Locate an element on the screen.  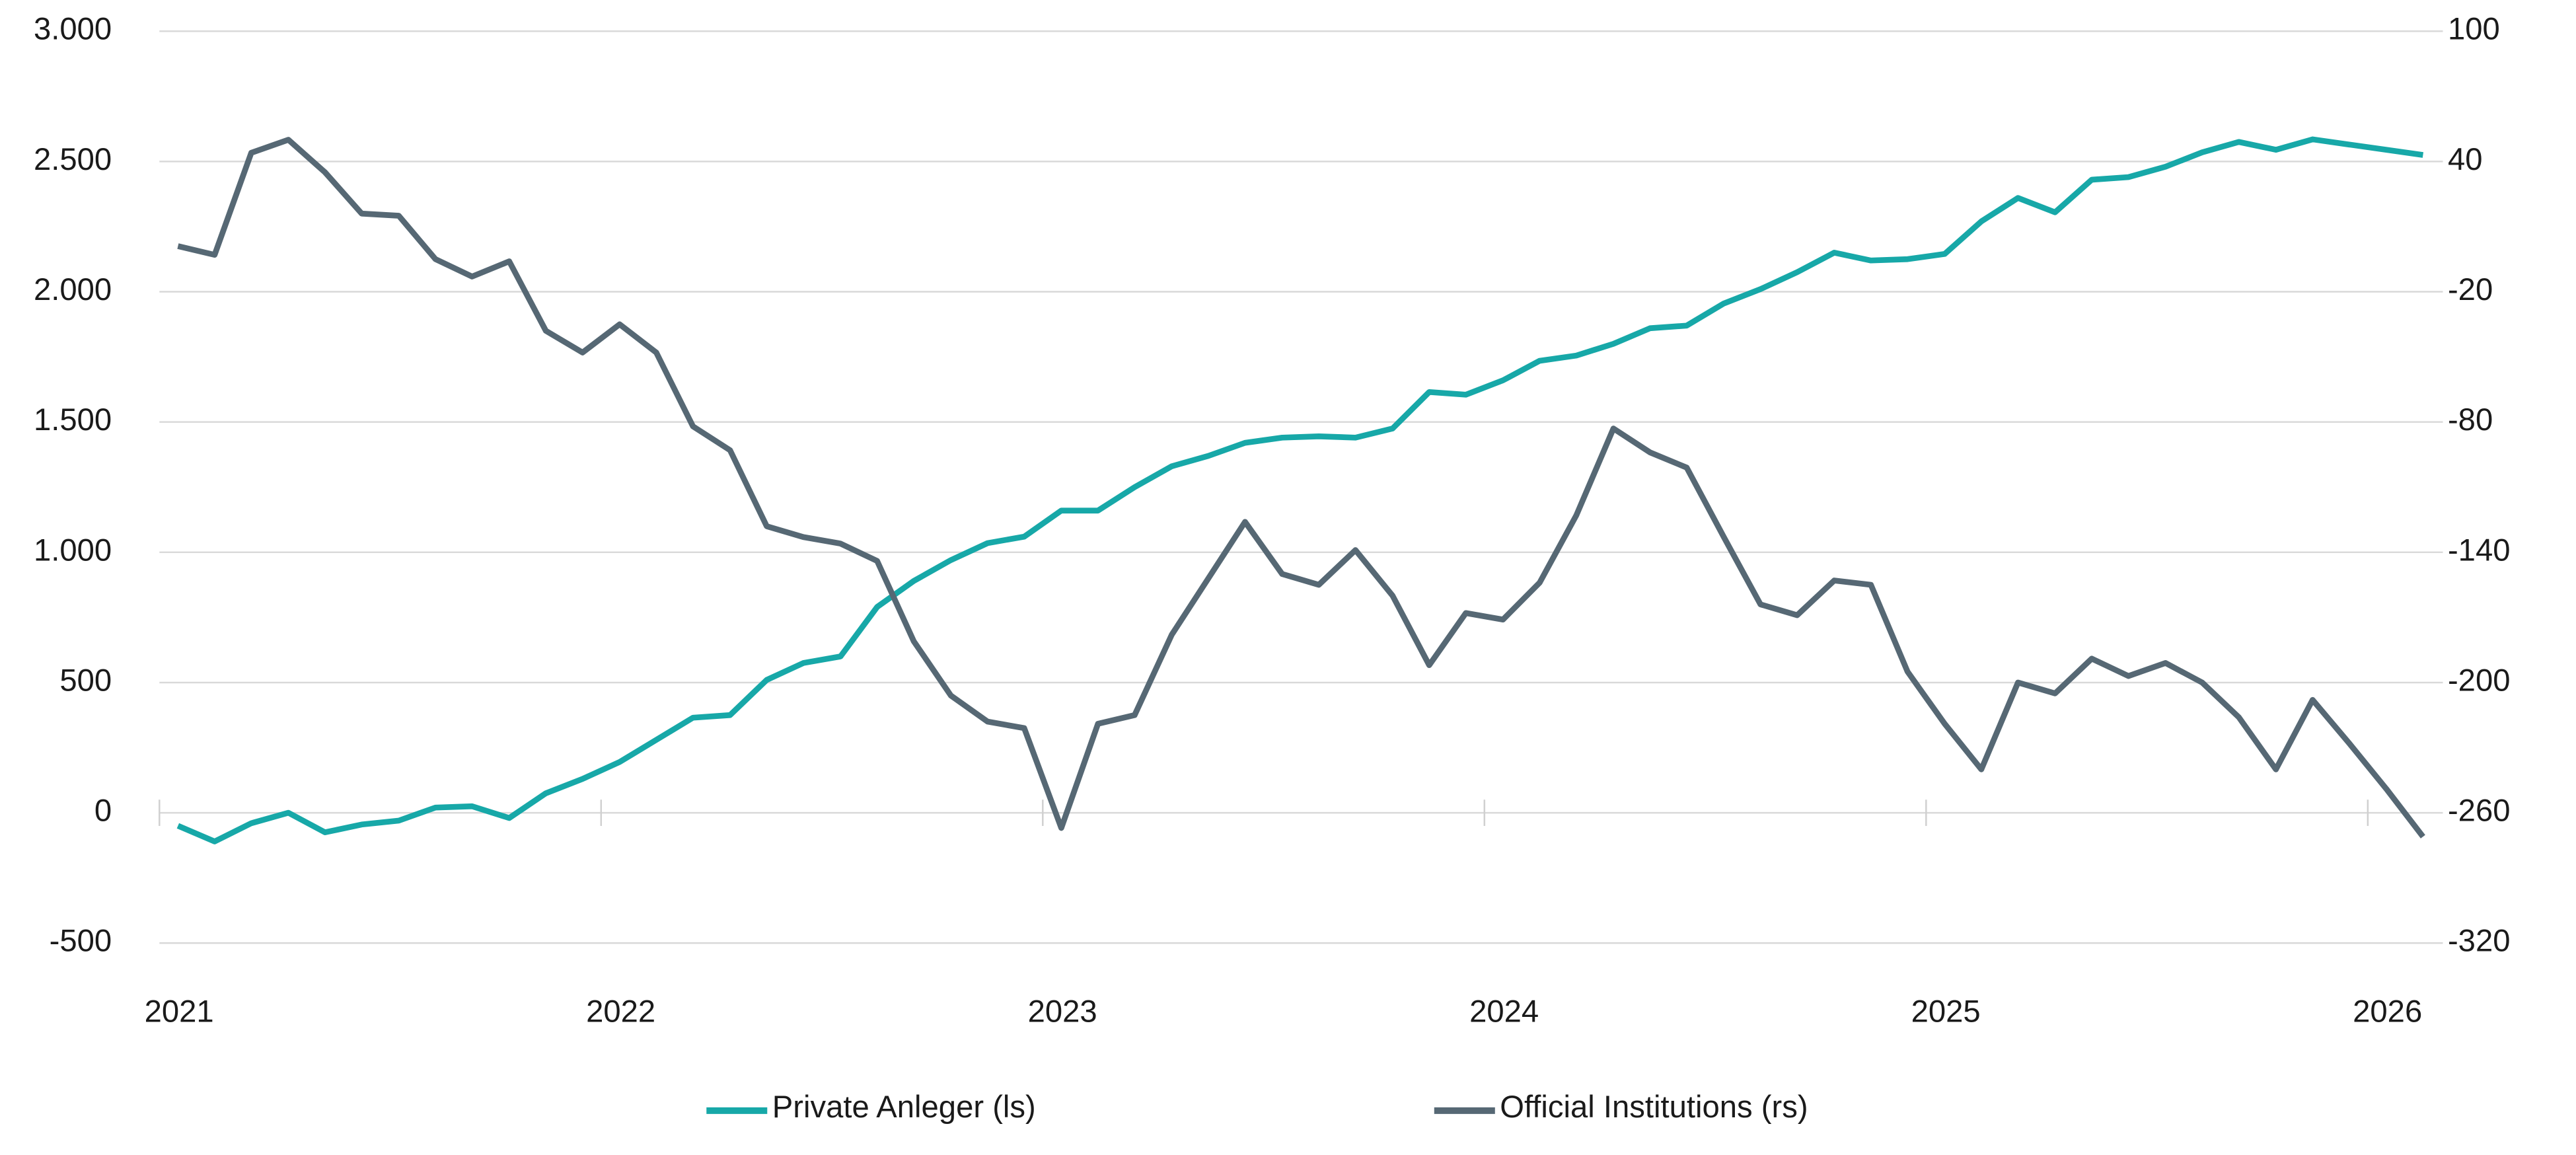
x-tick-label: 2021 is located at coordinates (179, 1011).